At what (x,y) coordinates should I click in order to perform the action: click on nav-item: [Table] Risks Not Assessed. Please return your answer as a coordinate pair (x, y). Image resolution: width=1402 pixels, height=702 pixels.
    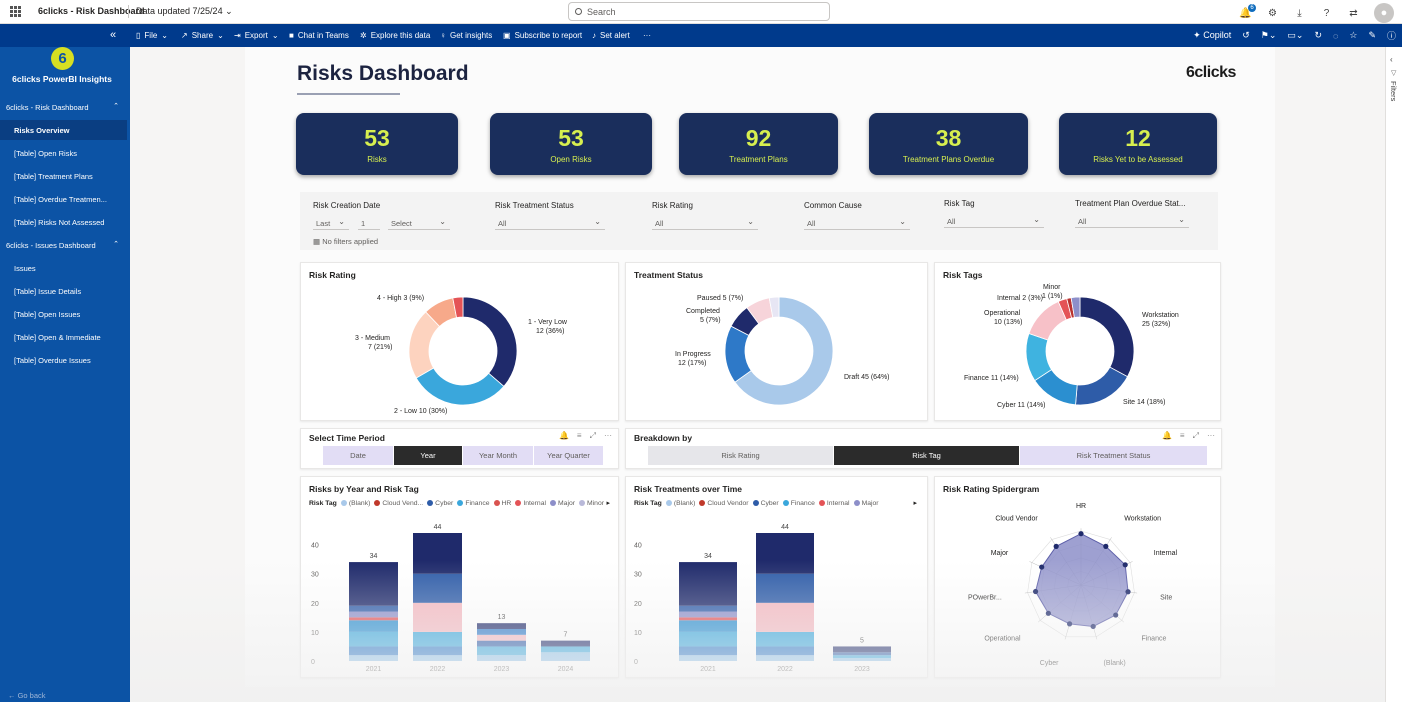
    Looking at the image, I should click on (63, 222).